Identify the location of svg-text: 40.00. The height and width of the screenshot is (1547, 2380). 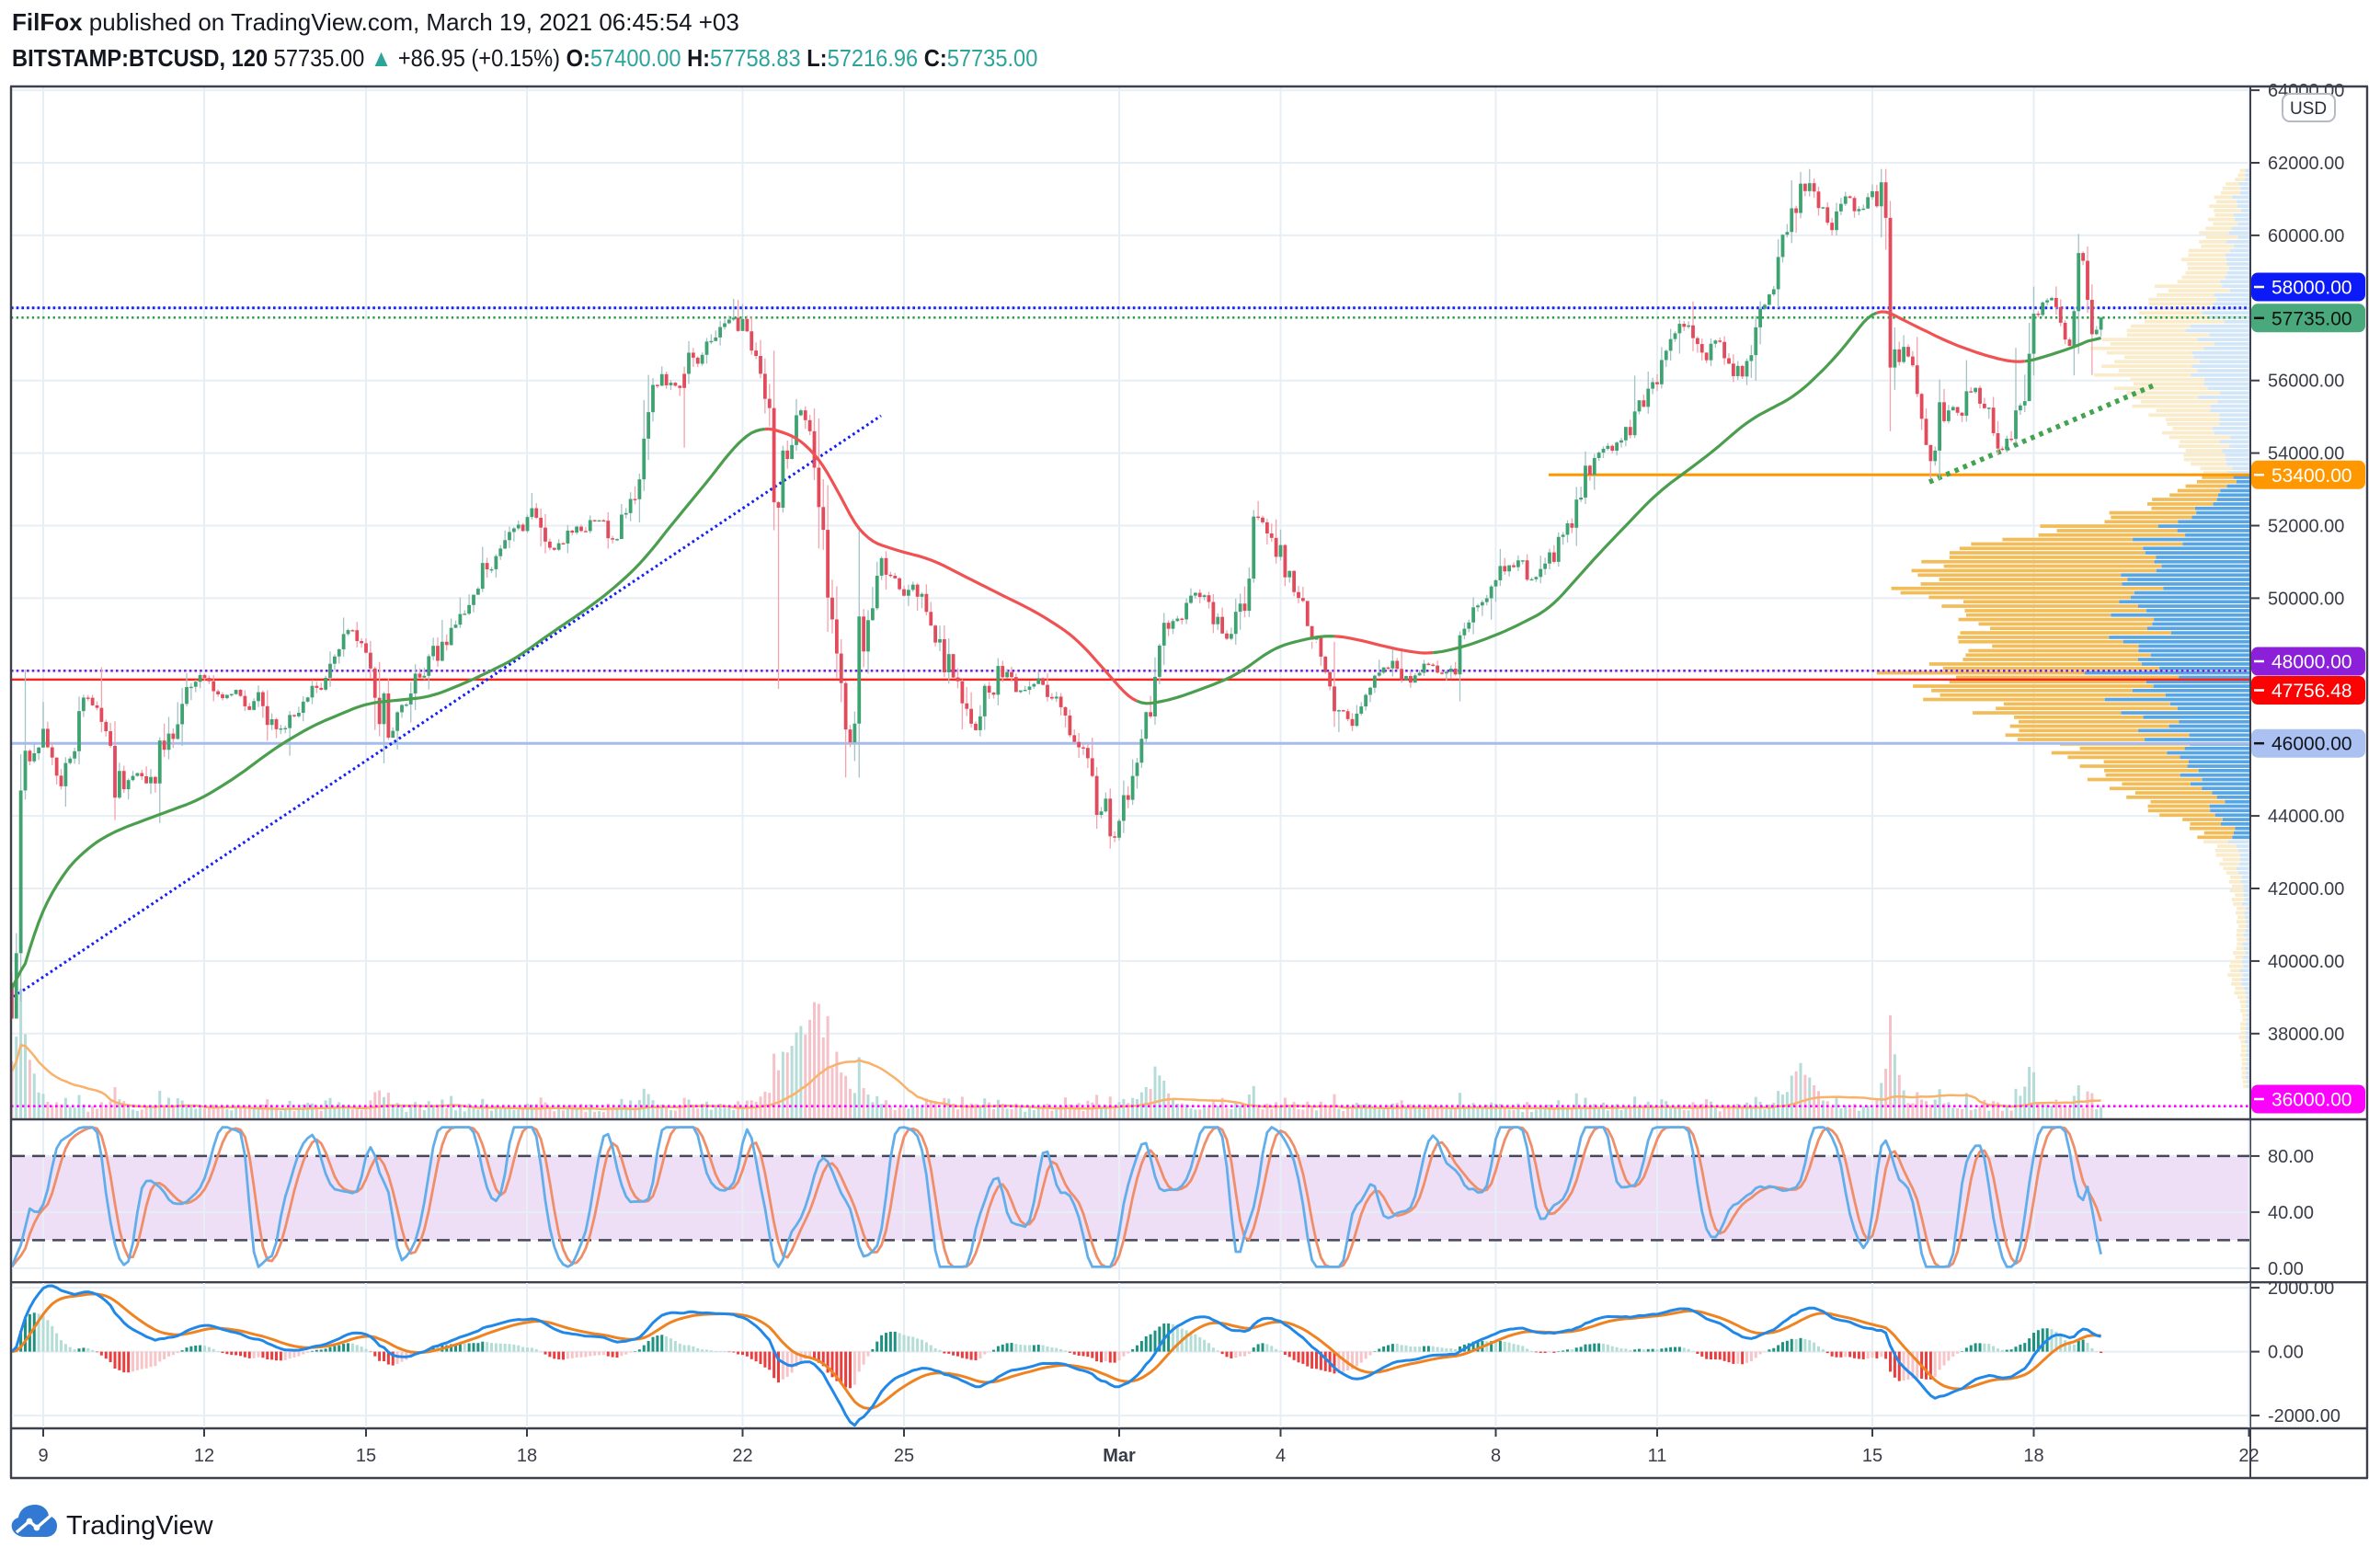
(2291, 1213).